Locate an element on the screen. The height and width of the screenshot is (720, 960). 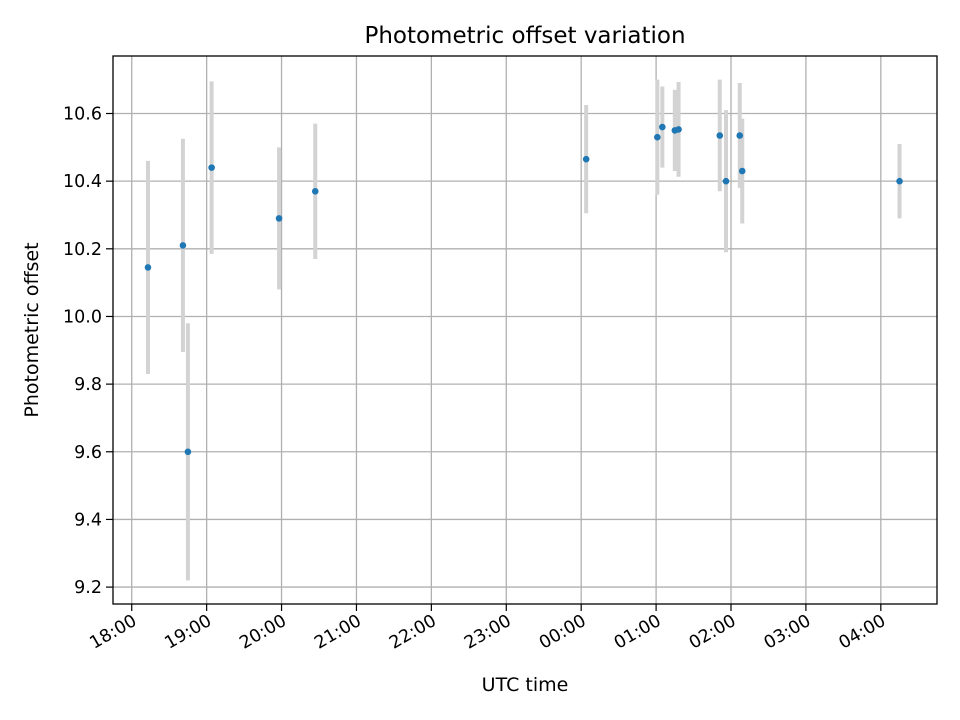
x-axis-label: UTC time is located at coordinates (525, 685).